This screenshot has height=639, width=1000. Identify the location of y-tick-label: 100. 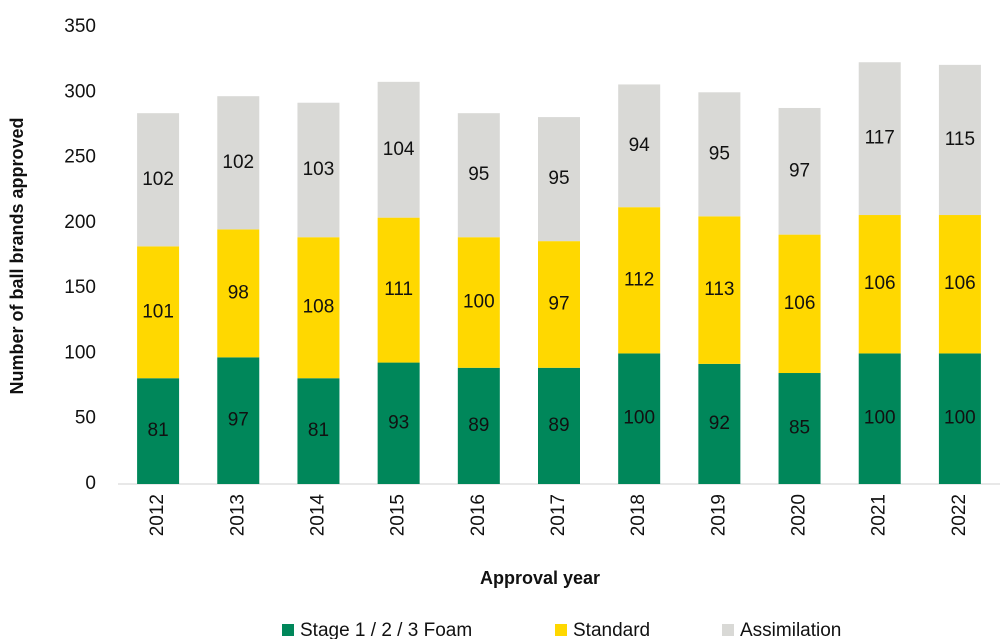
(80, 352).